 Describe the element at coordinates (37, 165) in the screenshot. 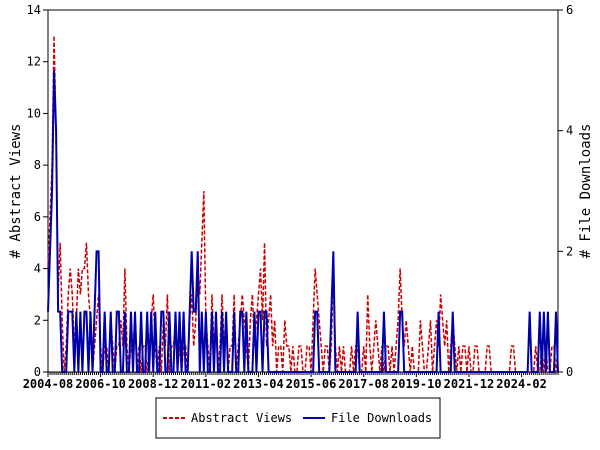

I see `y-tick-label: 8` at that location.